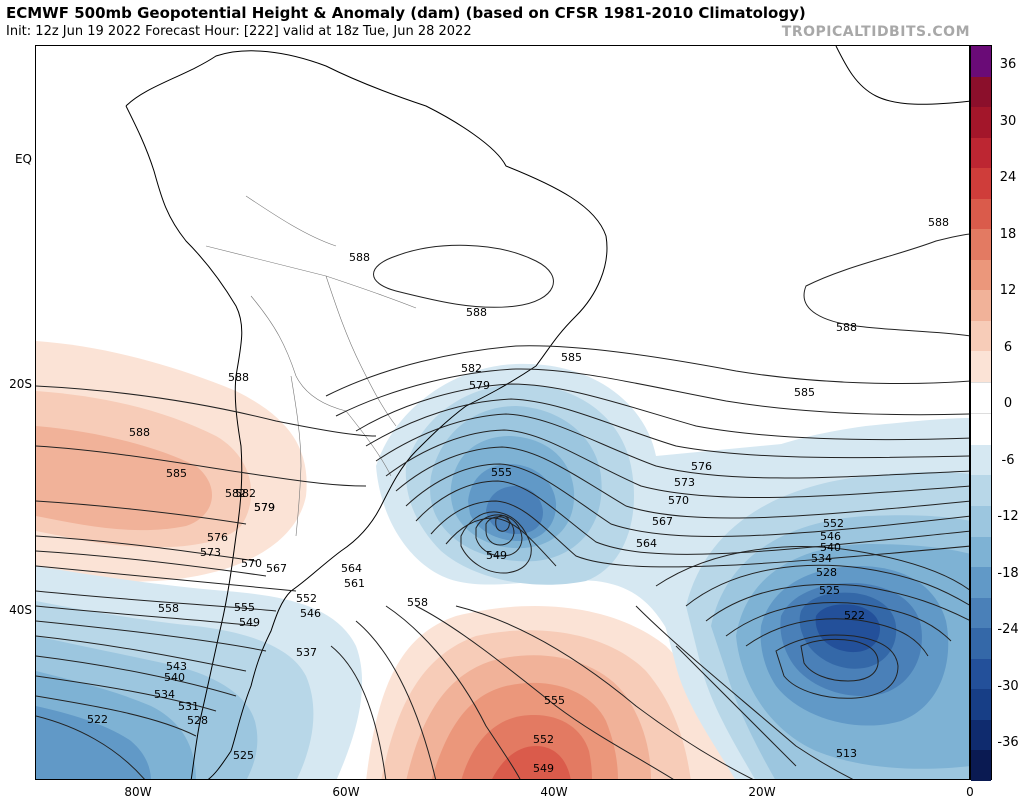 This screenshot has height=800, width=1024. I want to click on colorbar-label: -18, so click(1008, 573).